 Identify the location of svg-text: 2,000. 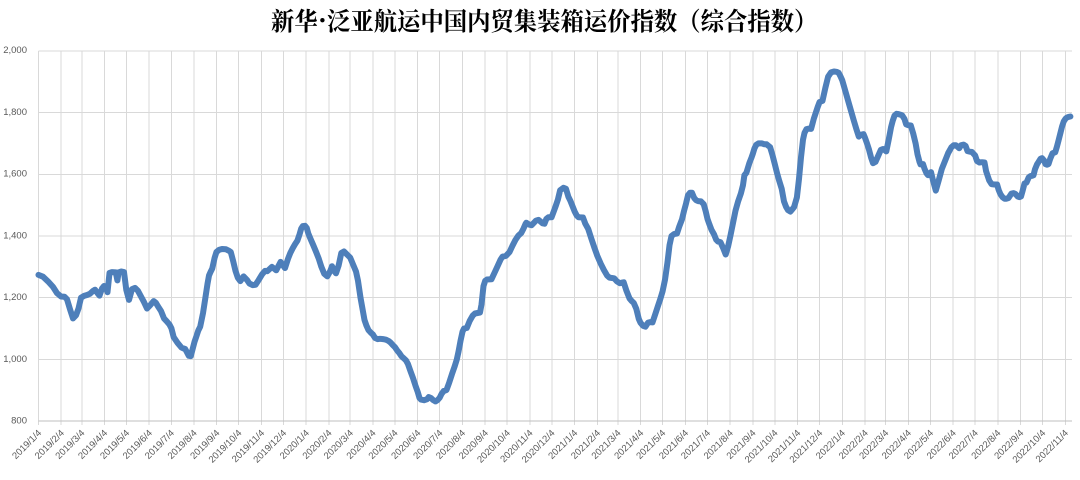
(15, 50).